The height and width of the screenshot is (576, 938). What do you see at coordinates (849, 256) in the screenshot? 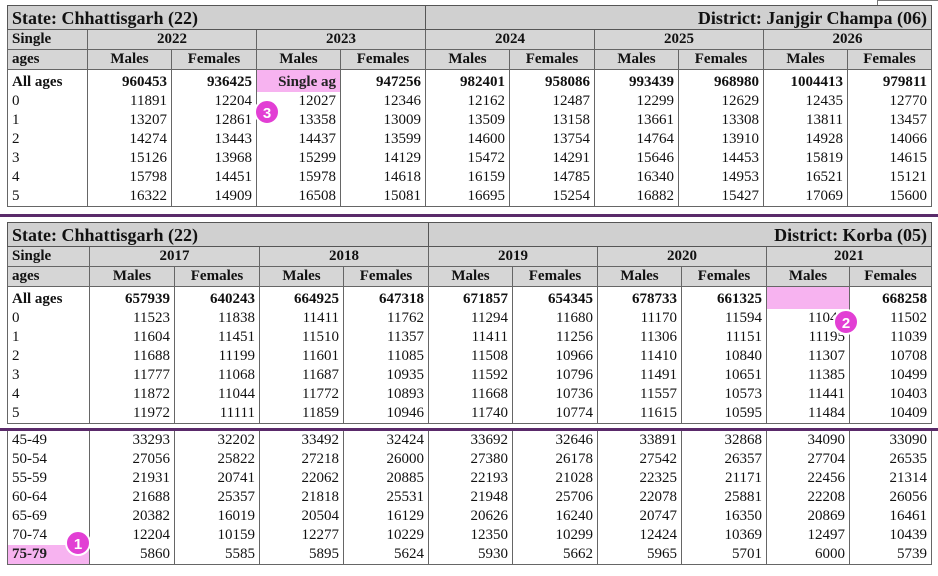
I see `year-header: 2021` at bounding box center [849, 256].